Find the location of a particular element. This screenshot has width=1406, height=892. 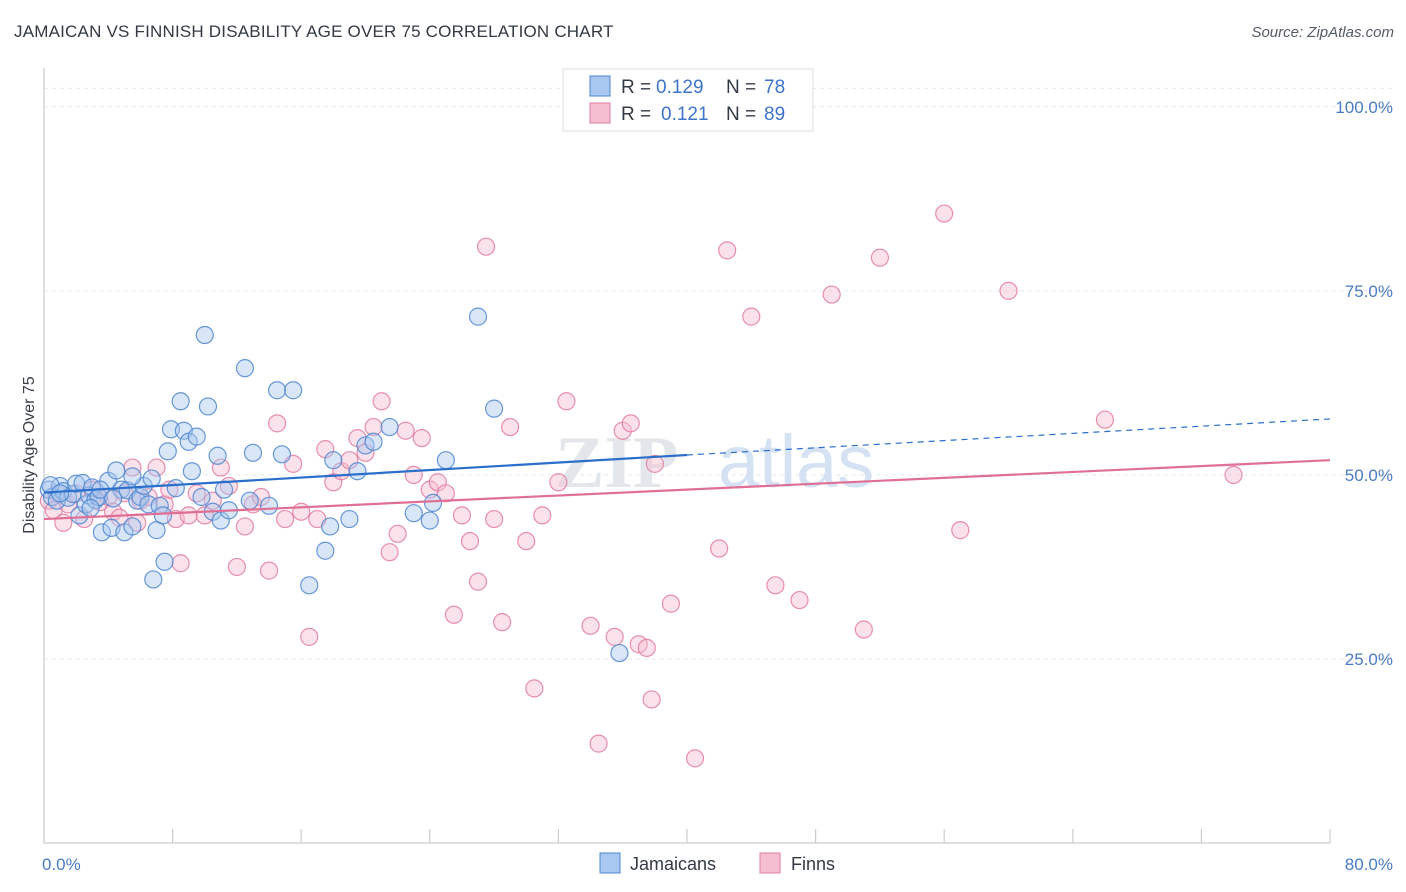

y-tick-label: 100.0% is located at coordinates (1364, 107).